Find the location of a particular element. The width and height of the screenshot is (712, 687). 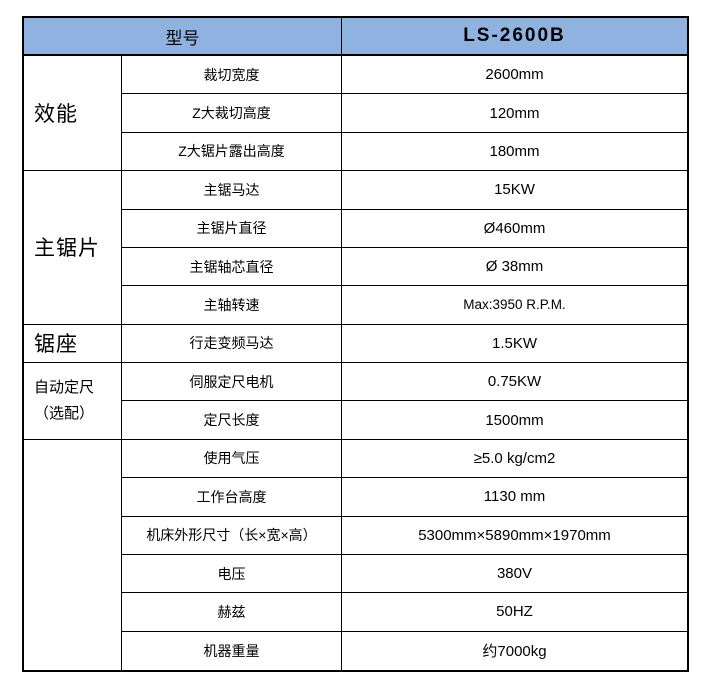

table-header-row: 型号 LS-2600B is located at coordinates (355, 37).